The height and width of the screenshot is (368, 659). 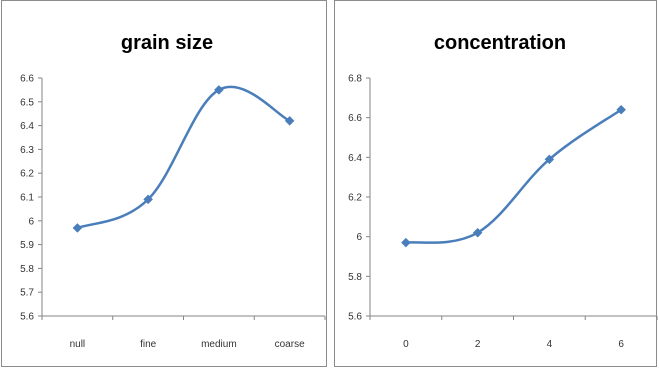 What do you see at coordinates (355, 79) in the screenshot?
I see `y-tick-label: 6.8` at bounding box center [355, 79].